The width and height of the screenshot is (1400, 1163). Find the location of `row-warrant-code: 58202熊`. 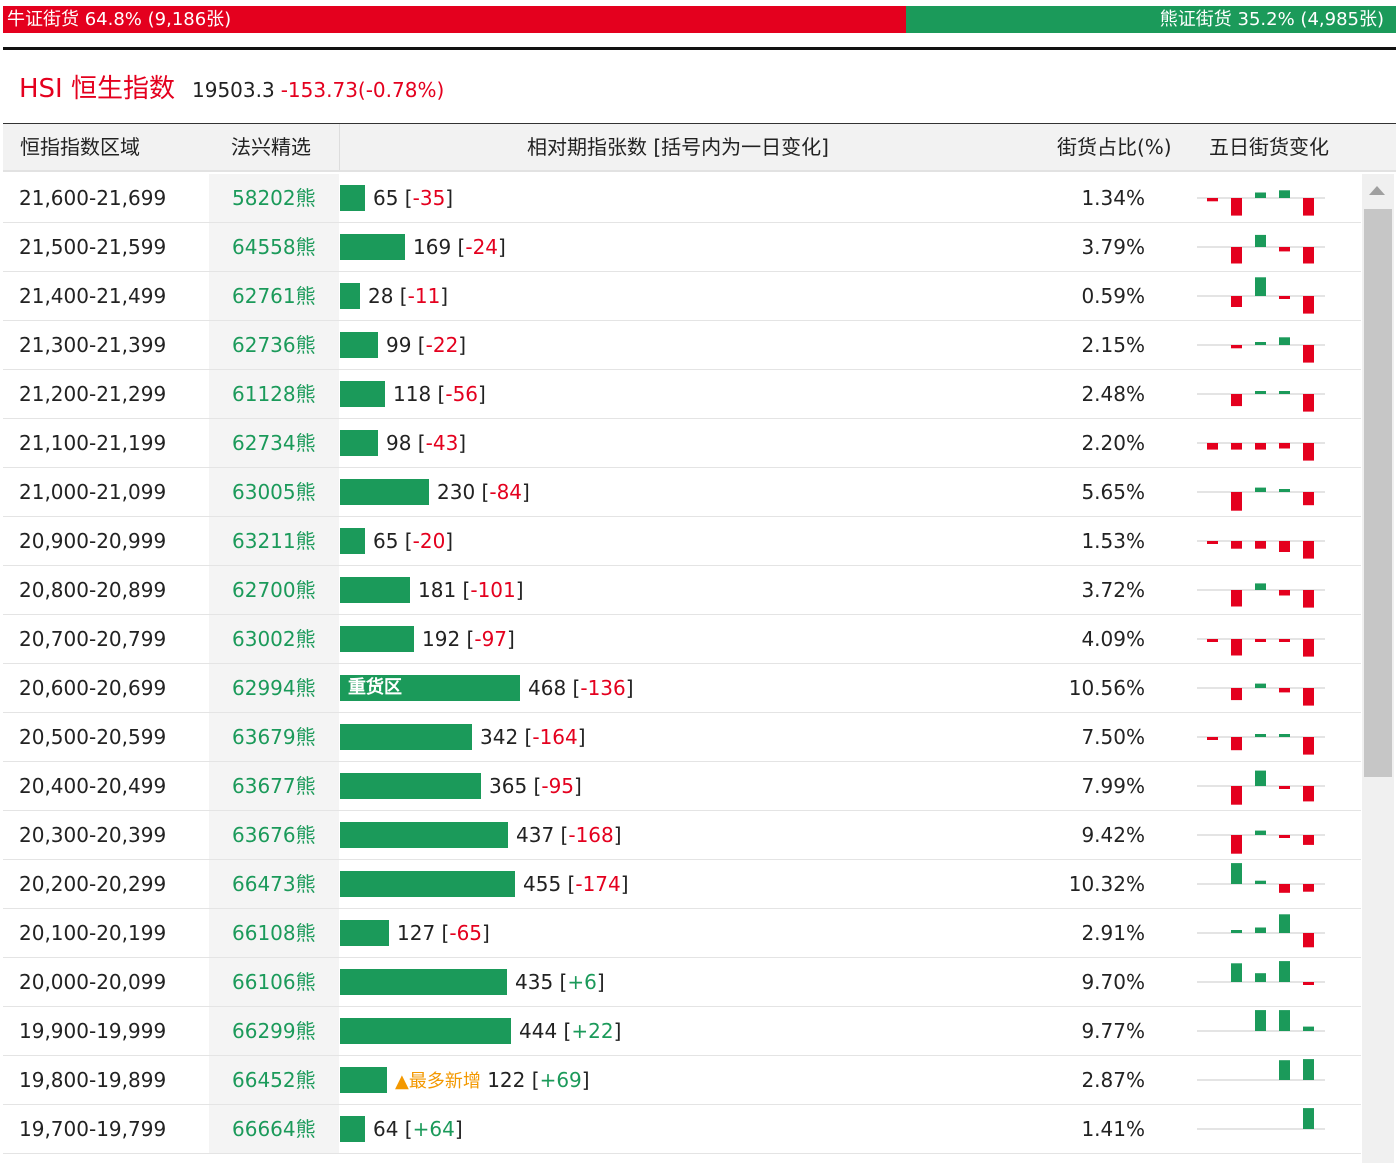

row-warrant-code: 58202熊 is located at coordinates (274, 198).